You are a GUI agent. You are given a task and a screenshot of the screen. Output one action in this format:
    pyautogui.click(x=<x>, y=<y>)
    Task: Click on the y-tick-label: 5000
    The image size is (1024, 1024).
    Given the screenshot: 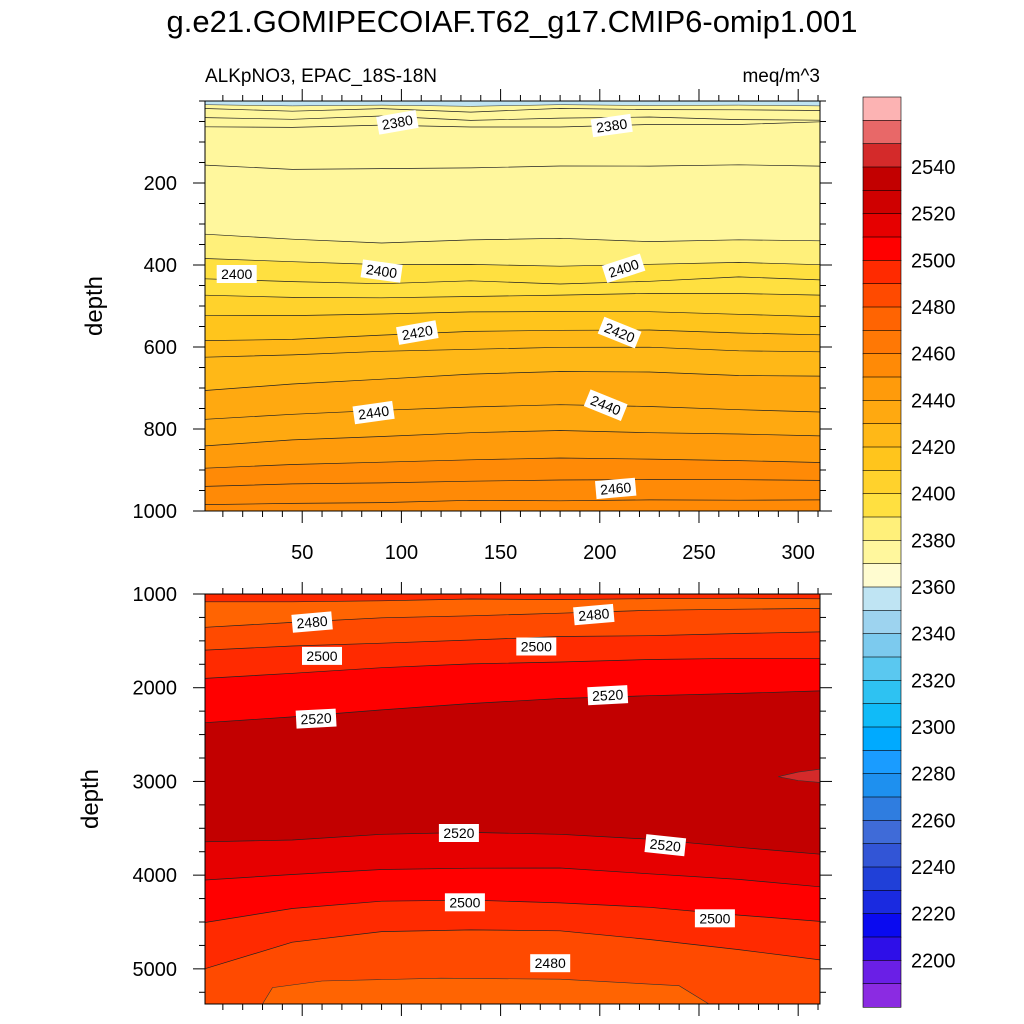 What is the action you would take?
    pyautogui.click(x=155, y=970)
    